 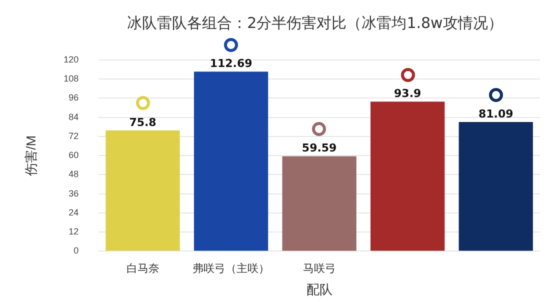 I want to click on data-label: 93.9, so click(x=408, y=93).